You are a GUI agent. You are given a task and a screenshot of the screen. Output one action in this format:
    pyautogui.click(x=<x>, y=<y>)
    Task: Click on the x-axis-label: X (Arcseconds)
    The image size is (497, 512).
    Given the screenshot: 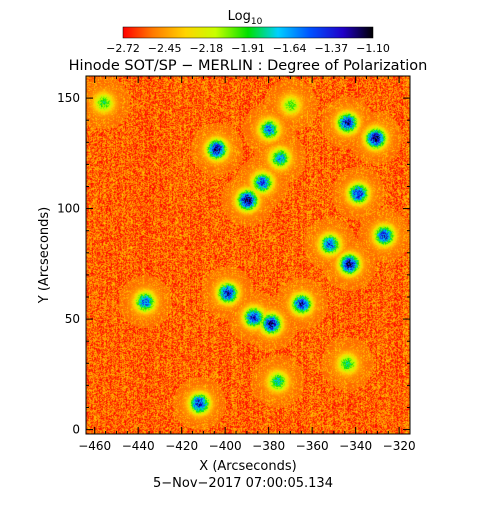 What is the action you would take?
    pyautogui.click(x=247, y=466)
    